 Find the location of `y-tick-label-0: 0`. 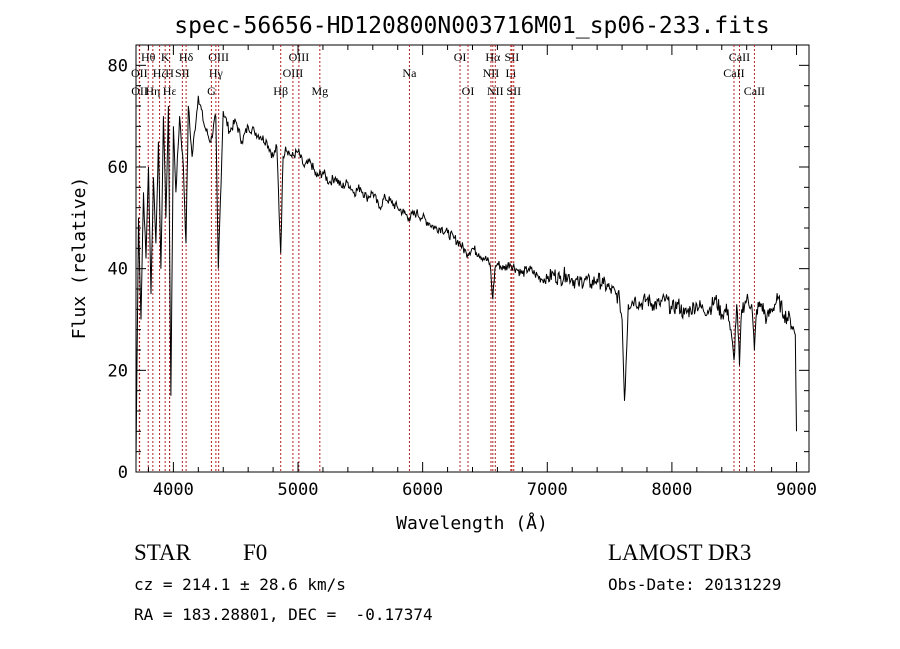

y-tick-label-0: 0 is located at coordinates (123, 473).